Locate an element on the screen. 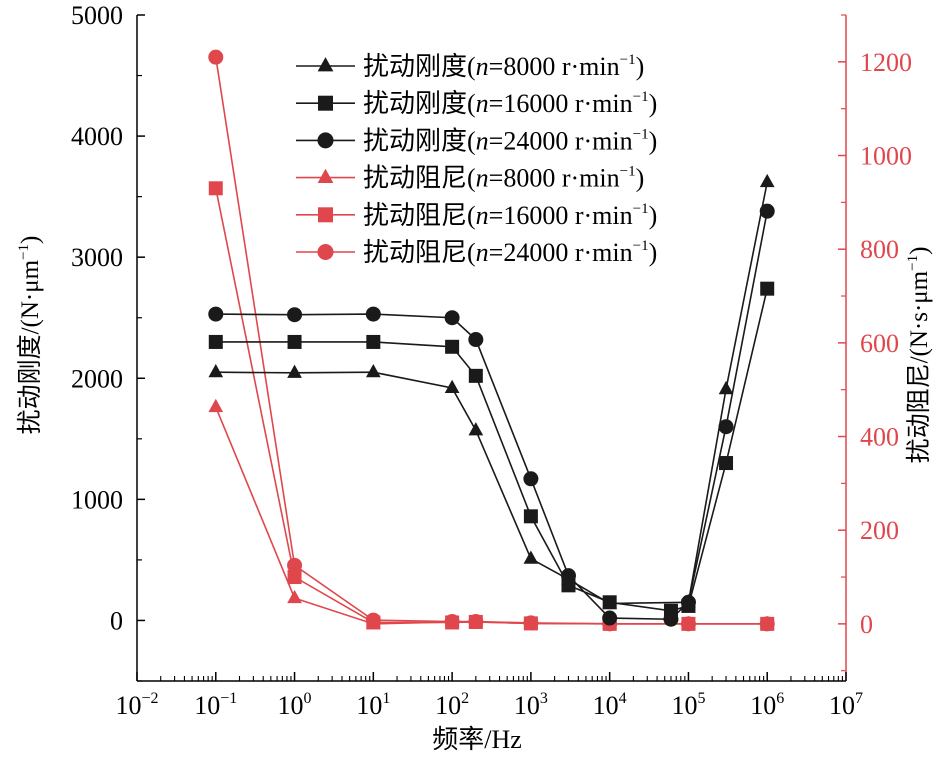  x-tick-label: 10⁶ is located at coordinates (767, 705).